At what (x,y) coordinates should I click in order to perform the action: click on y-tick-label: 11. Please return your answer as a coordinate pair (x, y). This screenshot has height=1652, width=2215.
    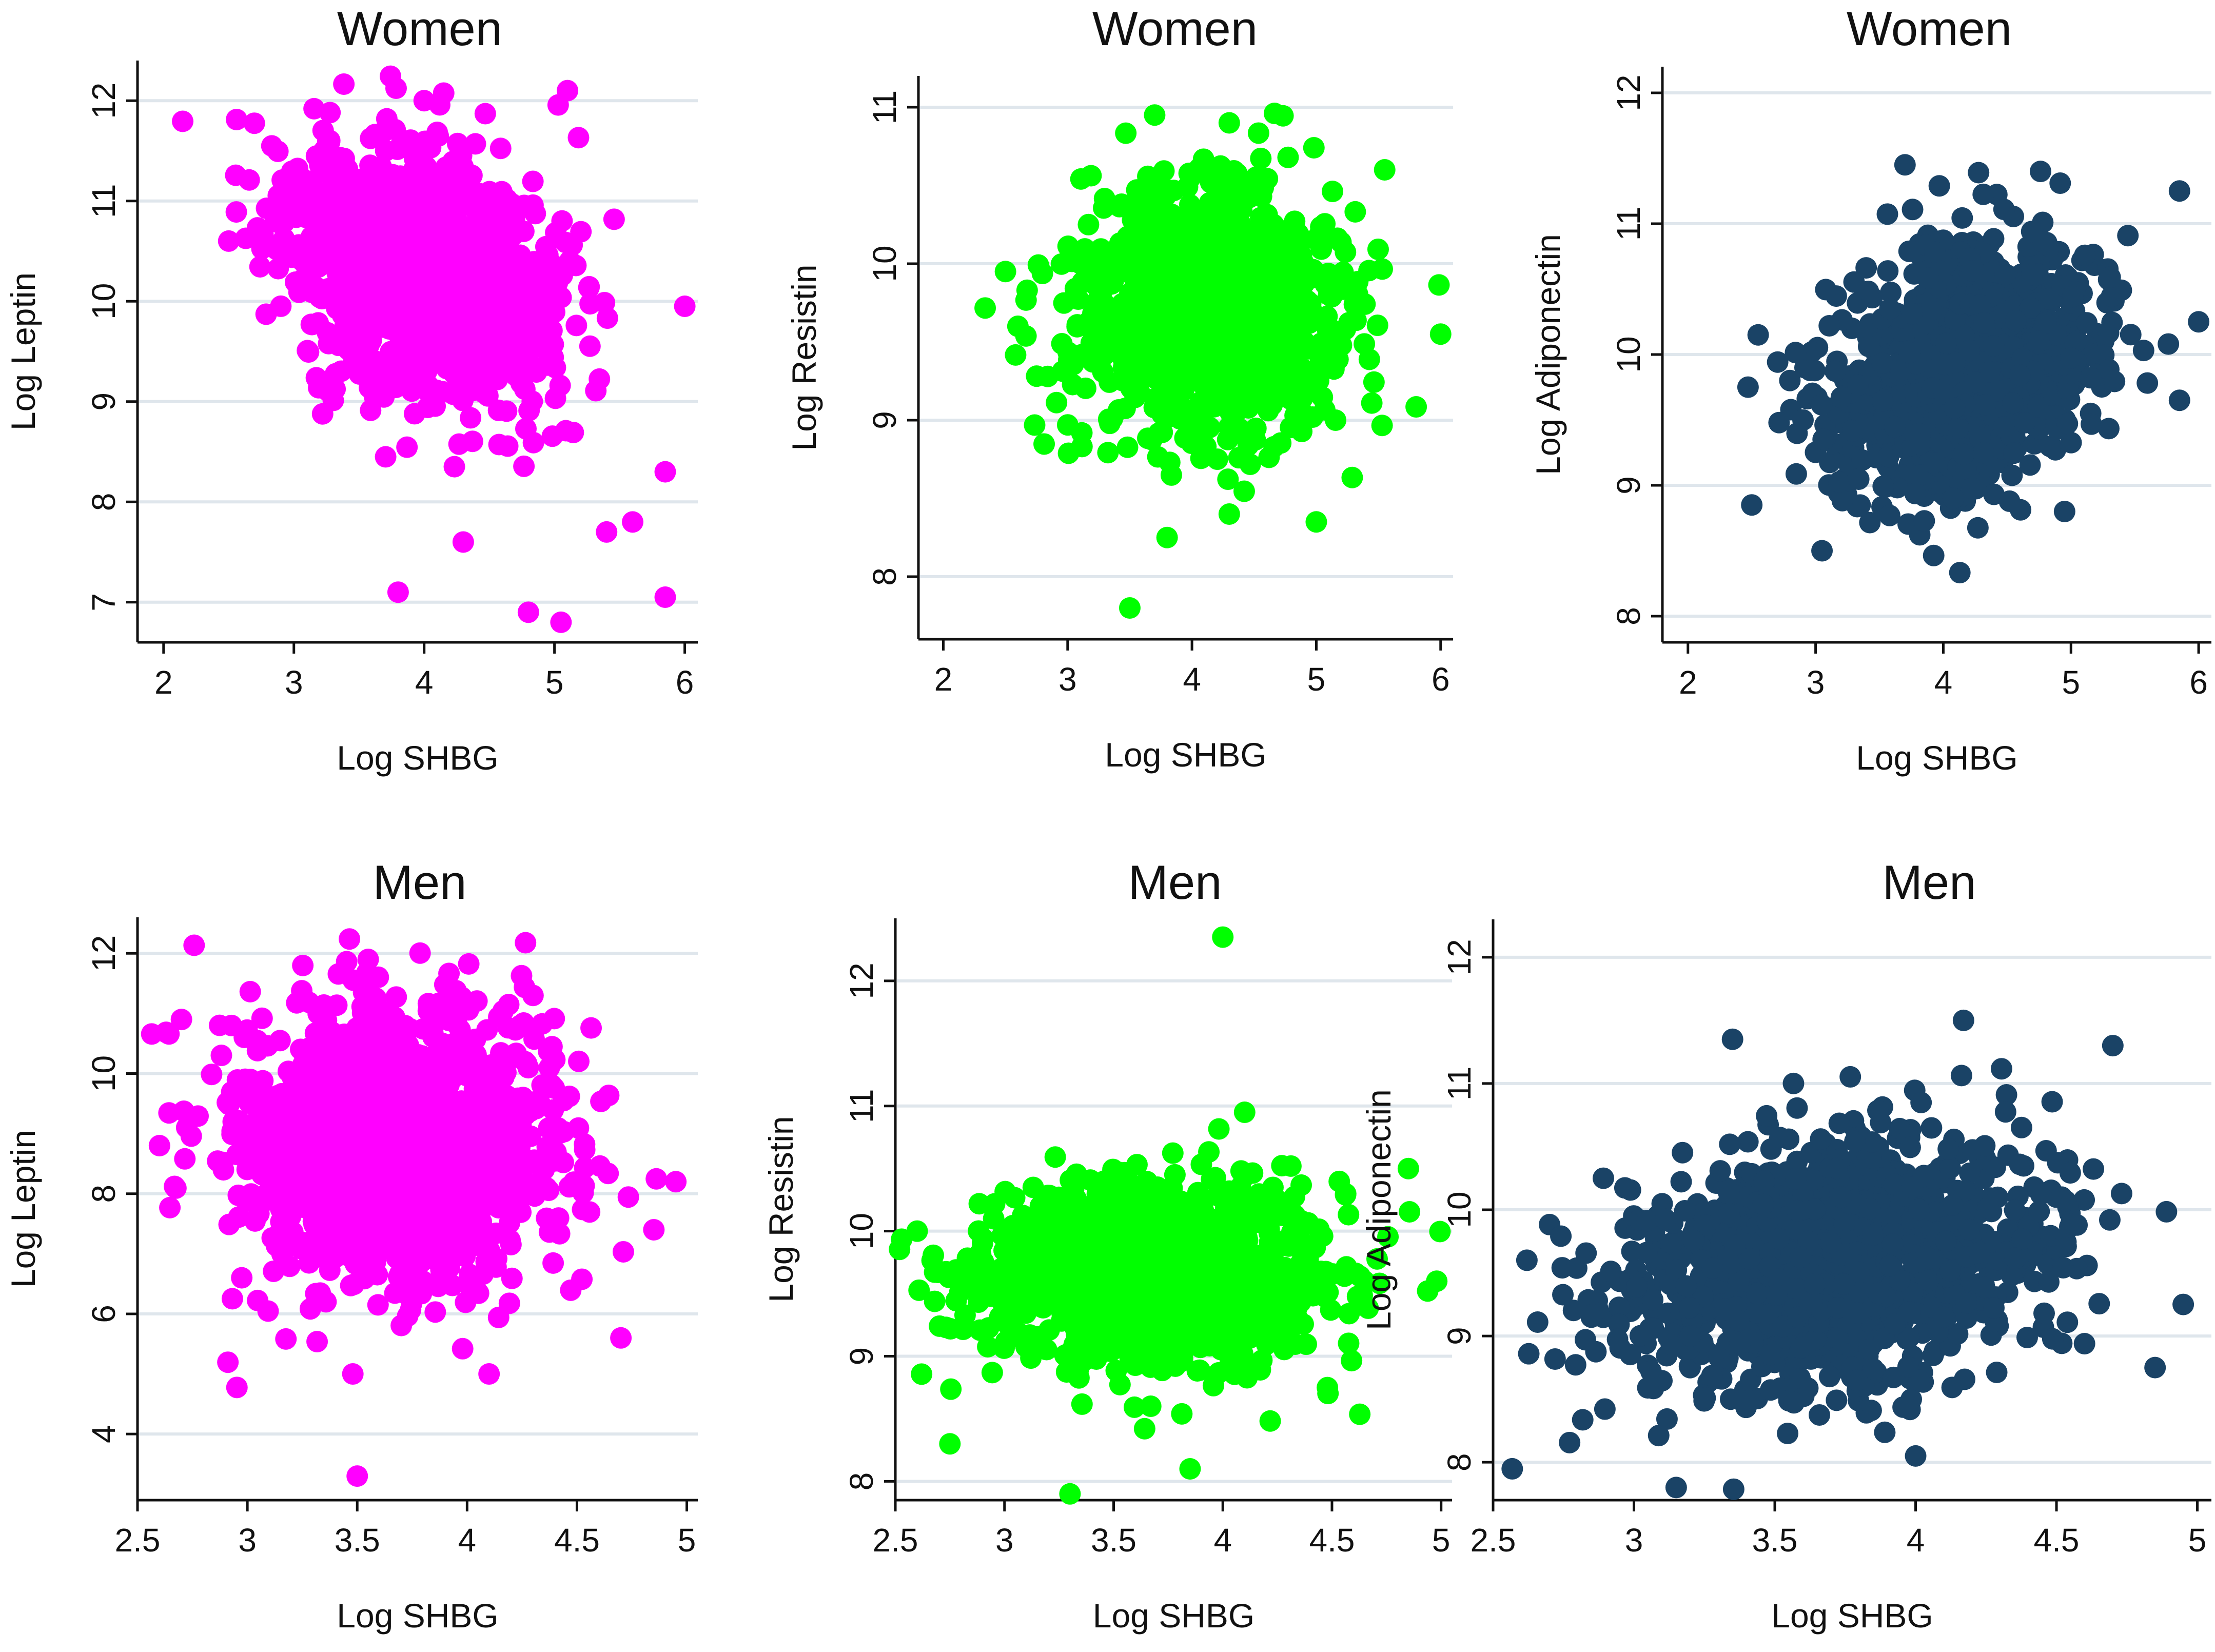
    Looking at the image, I should click on (104, 201).